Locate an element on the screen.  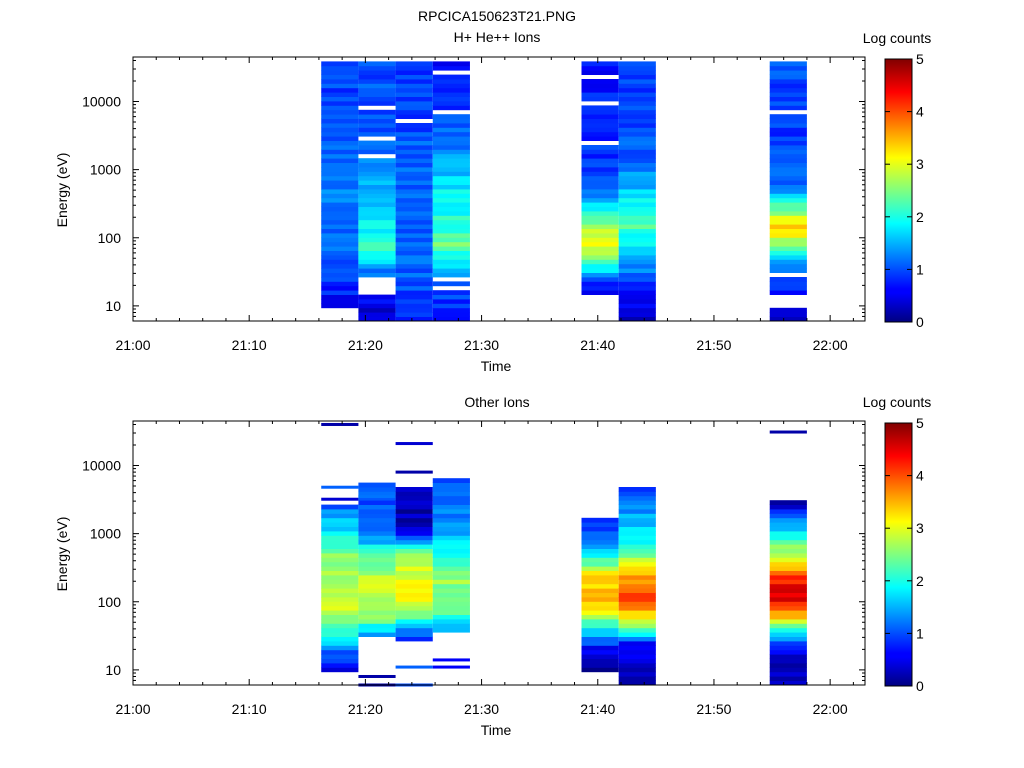
colorbar-tick-label: 0 is located at coordinates (920, 686).